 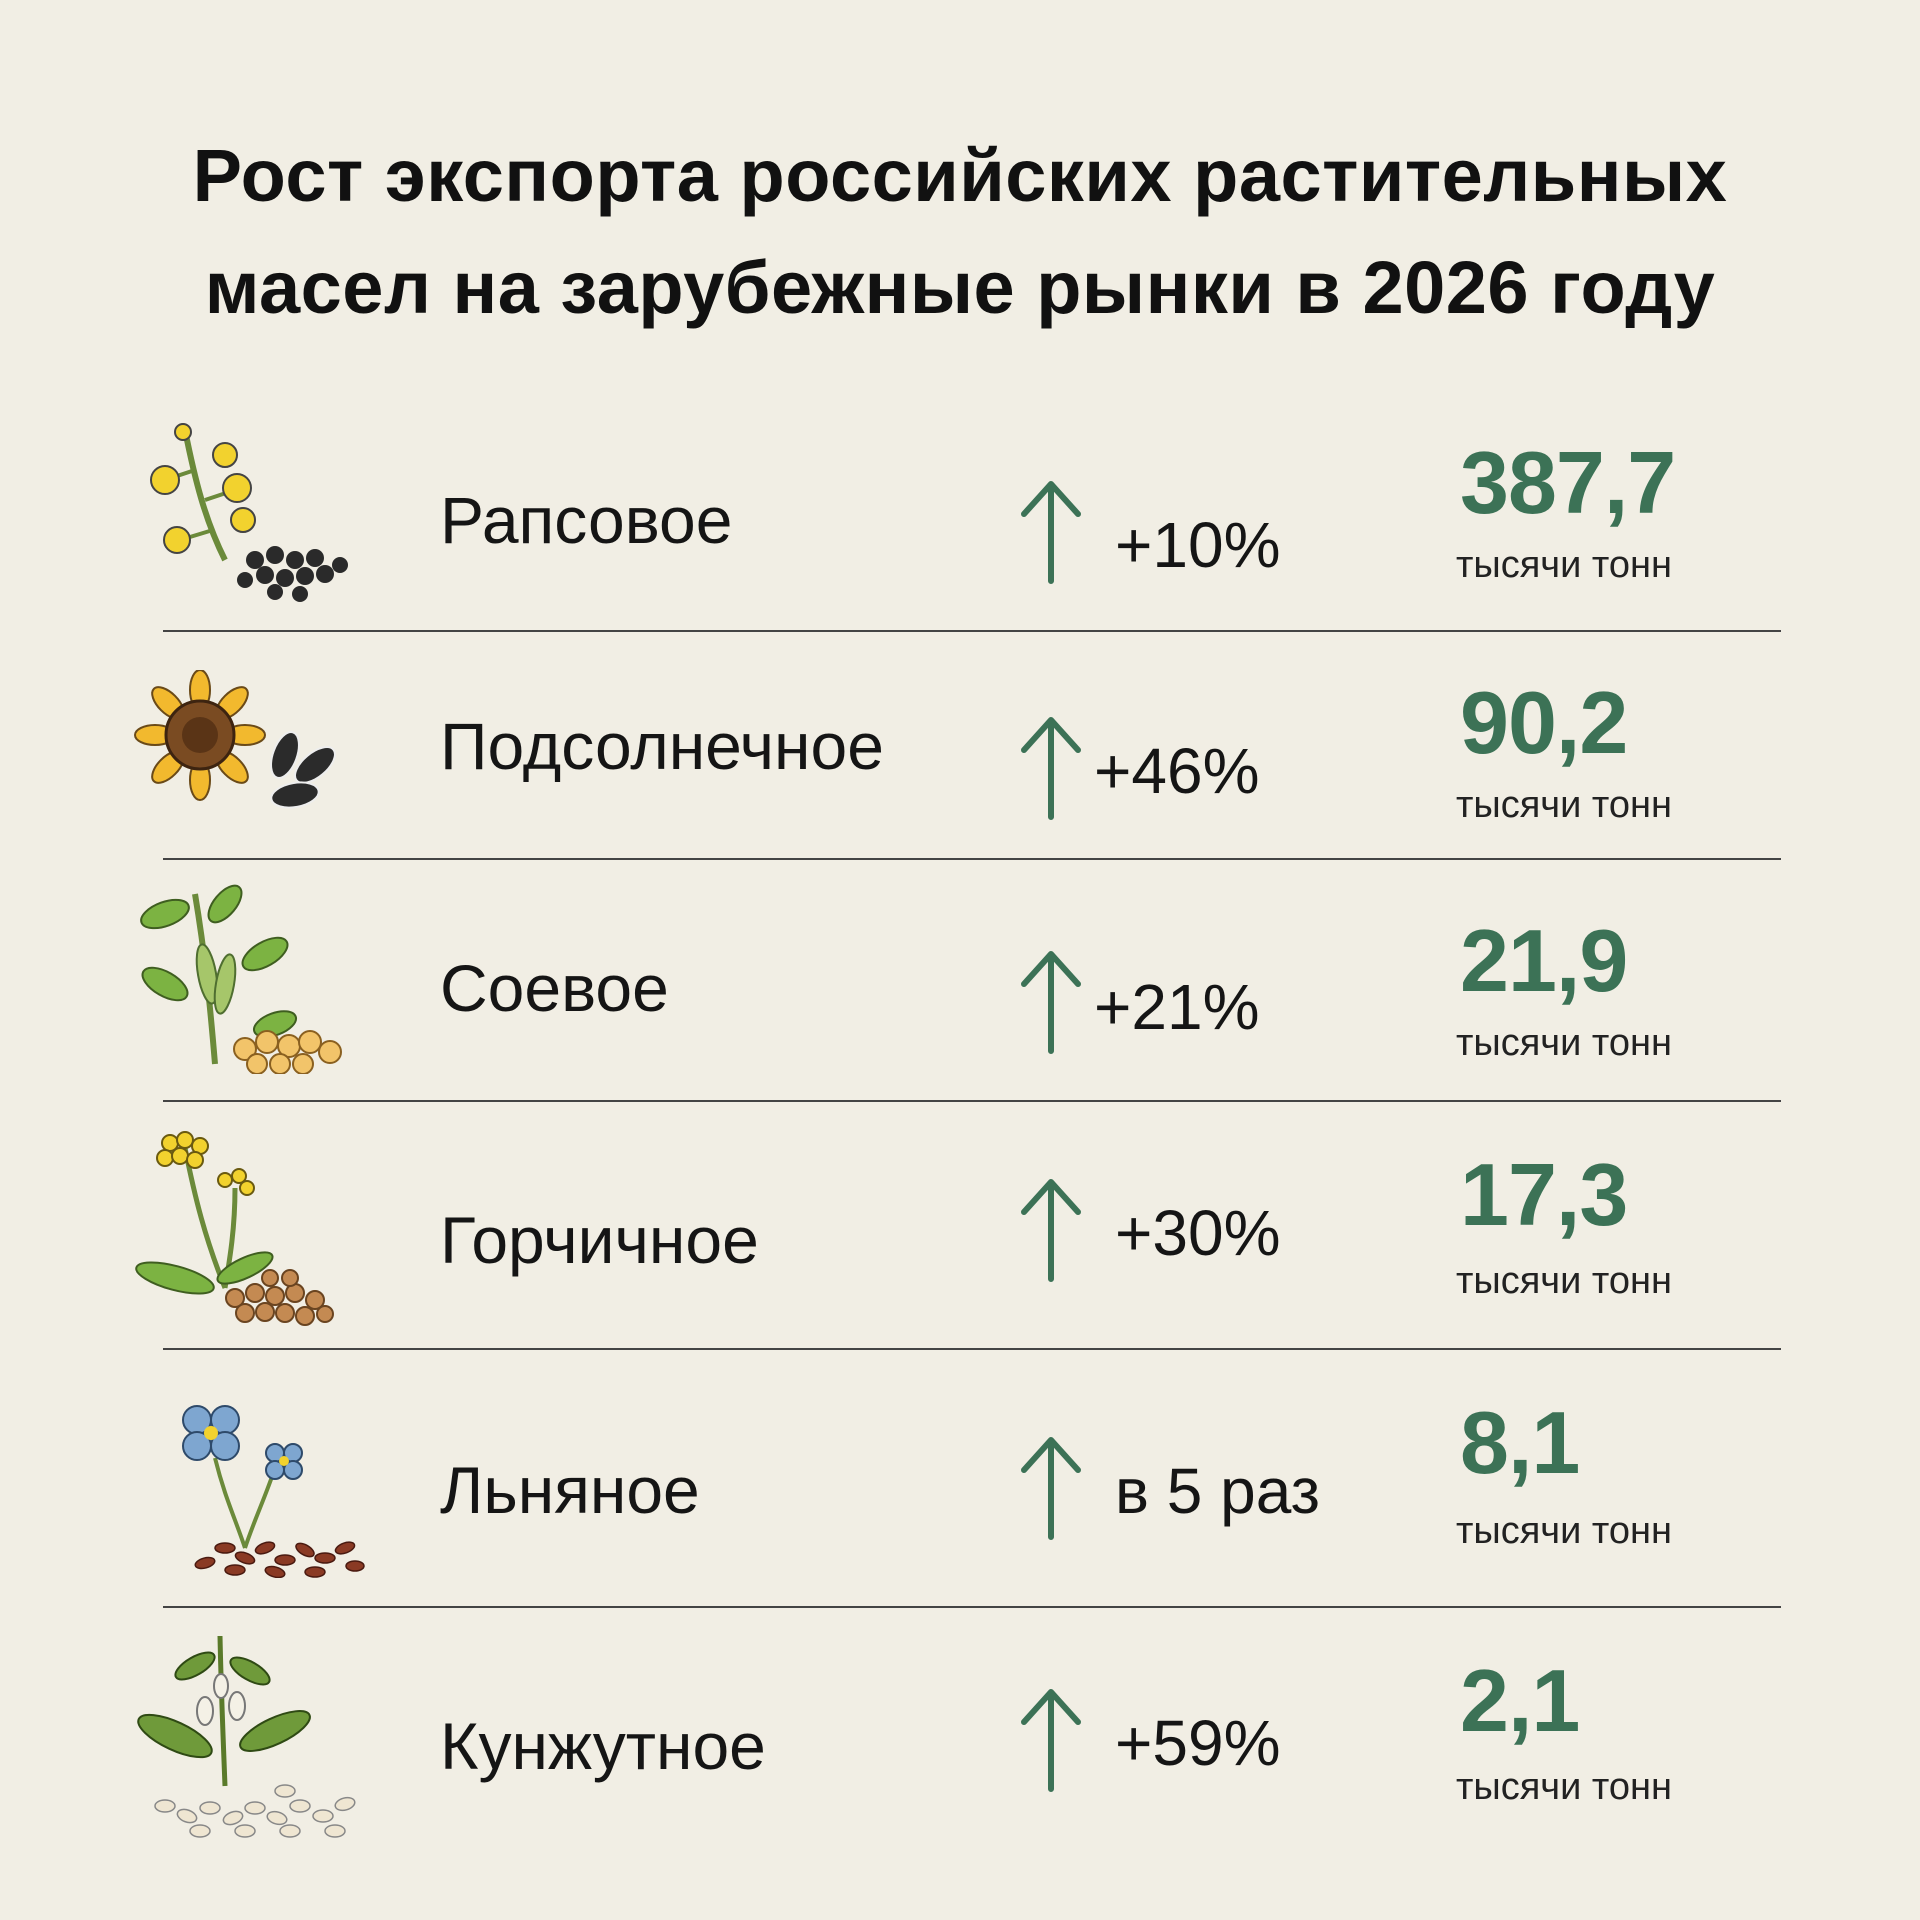 What do you see at coordinates (1177, 1007) in the screenshot?
I see `growth-value: +21%` at bounding box center [1177, 1007].